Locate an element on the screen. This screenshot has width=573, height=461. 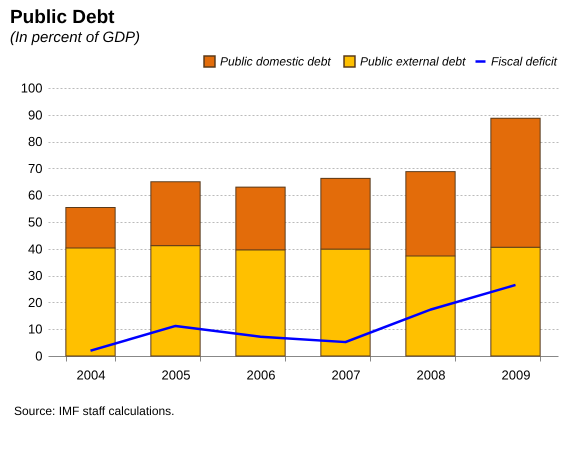
y-tick-label: 0 is located at coordinates (38, 356).